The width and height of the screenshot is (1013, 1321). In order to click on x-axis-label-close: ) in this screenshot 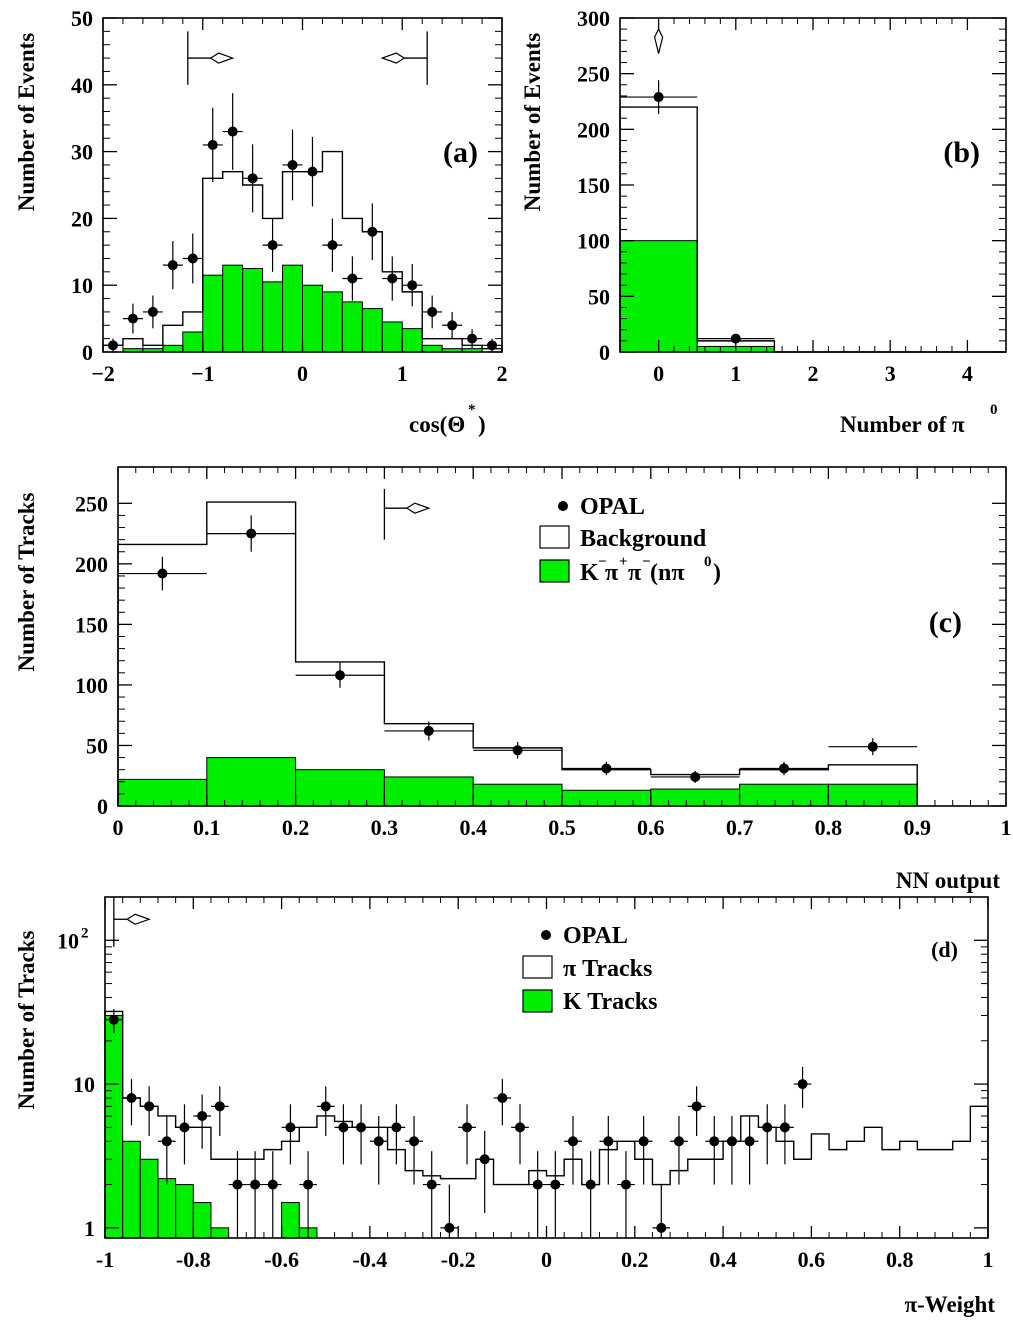, I will do `click(482, 424)`.